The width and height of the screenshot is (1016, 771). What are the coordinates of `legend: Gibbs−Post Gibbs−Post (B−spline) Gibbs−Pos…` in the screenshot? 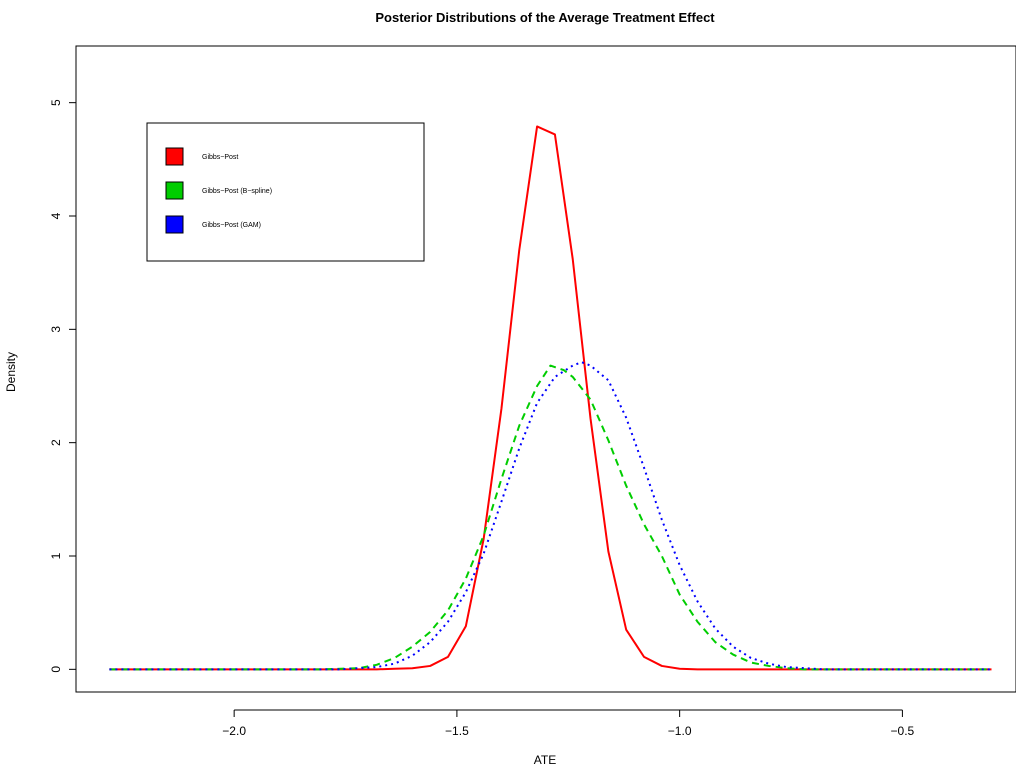 It's located at (285, 192).